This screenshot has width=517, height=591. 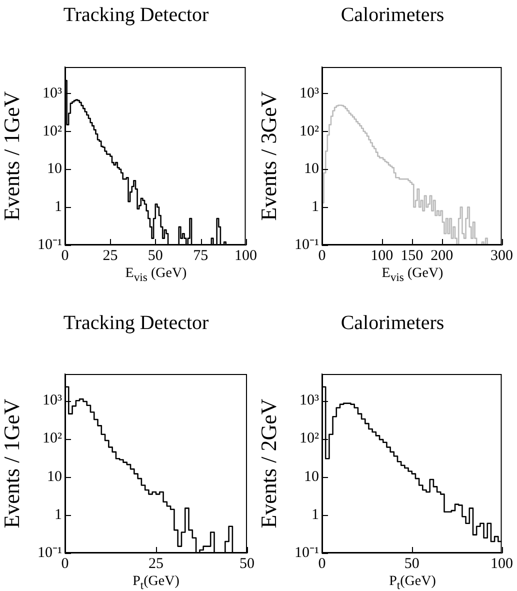 I want to click on y-axis-title: Events / 3GeV, so click(x=268, y=156).